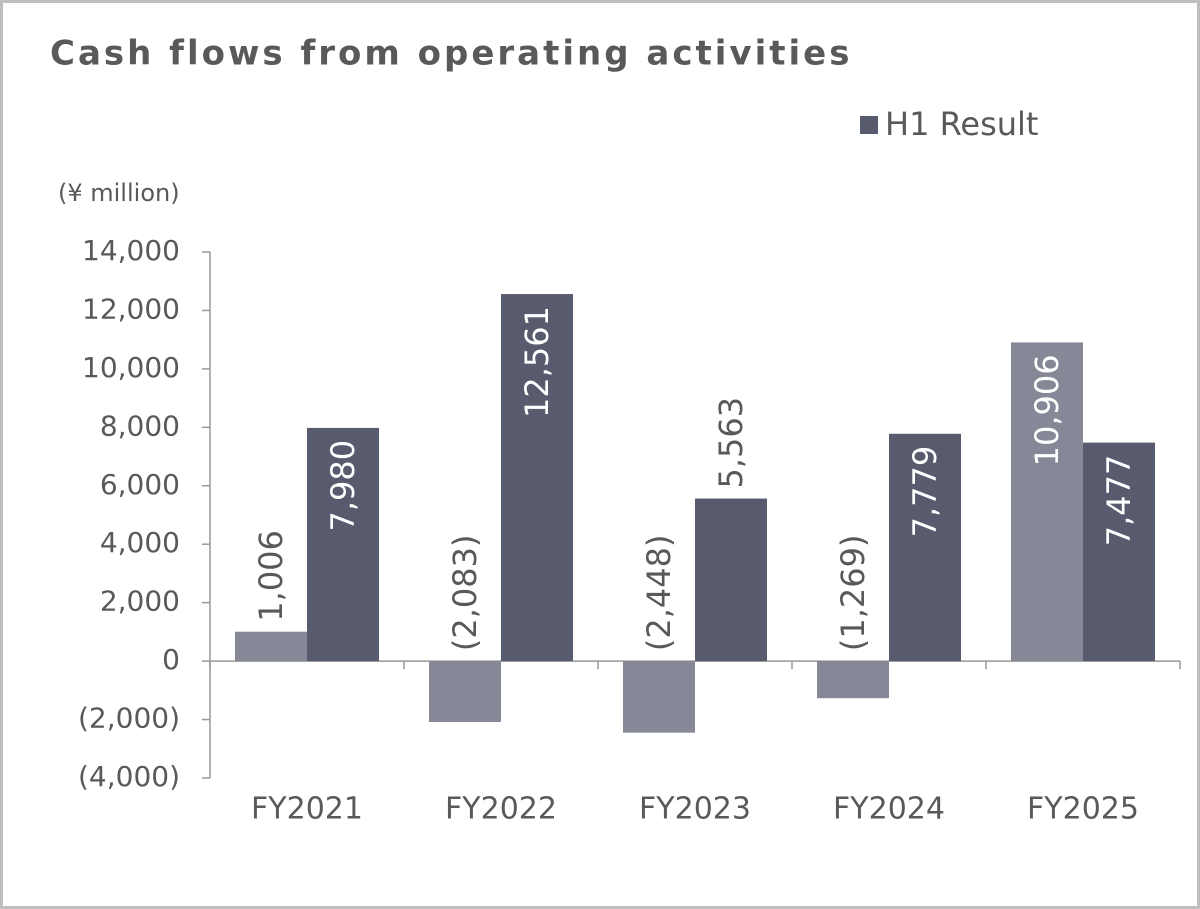 The height and width of the screenshot is (909, 1200). Describe the element at coordinates (451, 54) in the screenshot. I see `chart-title: Cash flows from operating activities` at that location.